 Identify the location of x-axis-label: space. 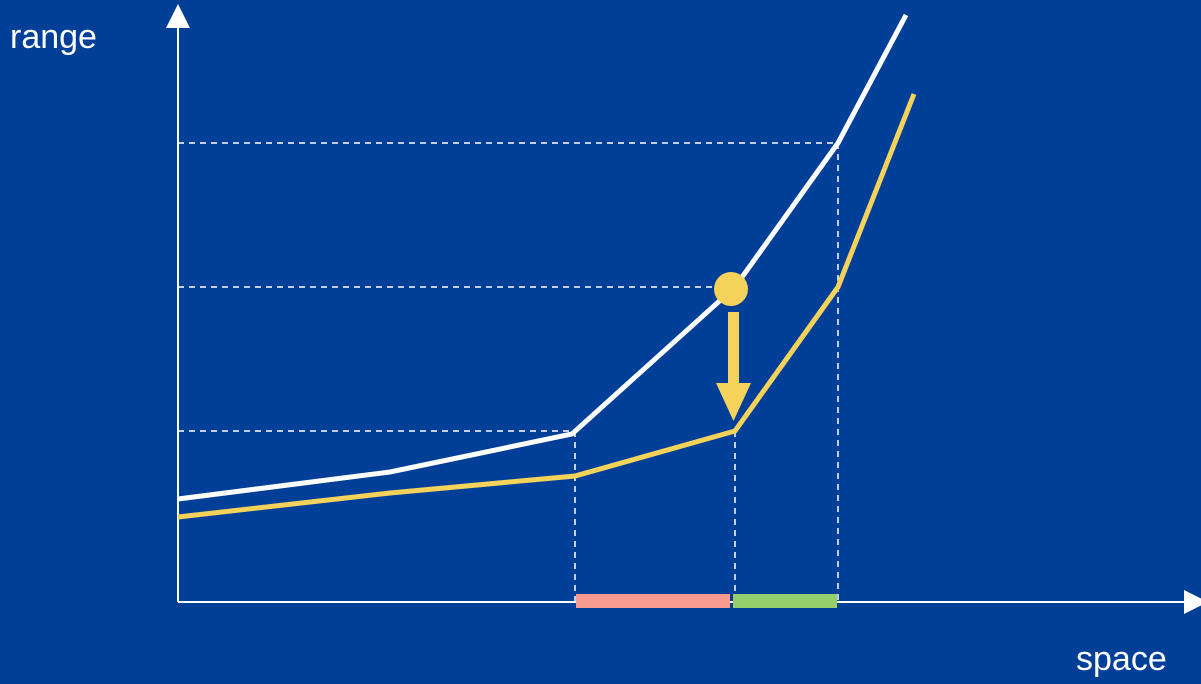
(1121, 659).